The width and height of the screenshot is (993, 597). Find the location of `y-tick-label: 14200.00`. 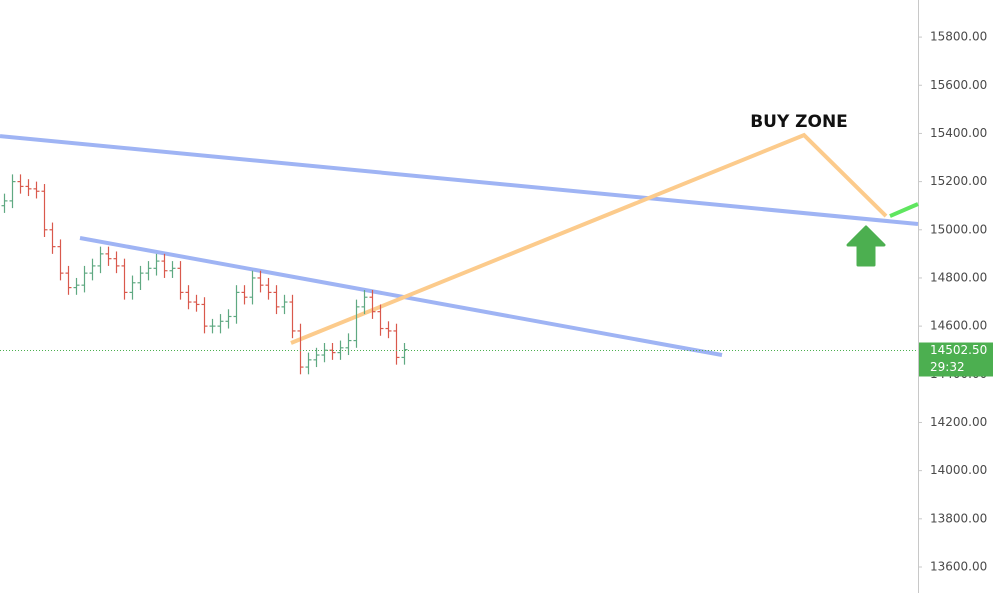

y-tick-label: 14200.00 is located at coordinates (958, 422).